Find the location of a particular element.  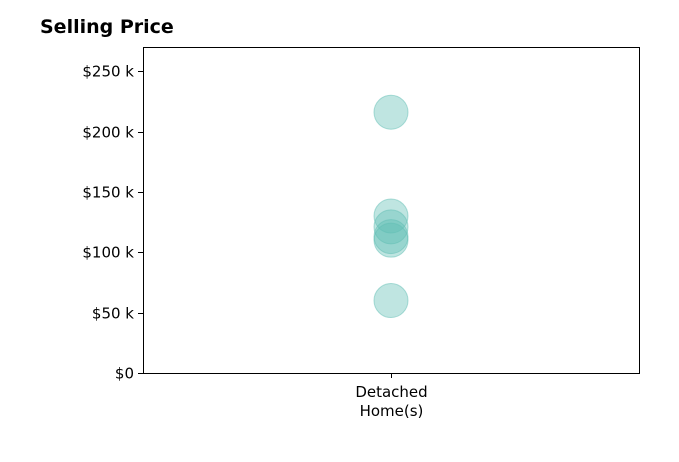

points-layer is located at coordinates (391, 206).